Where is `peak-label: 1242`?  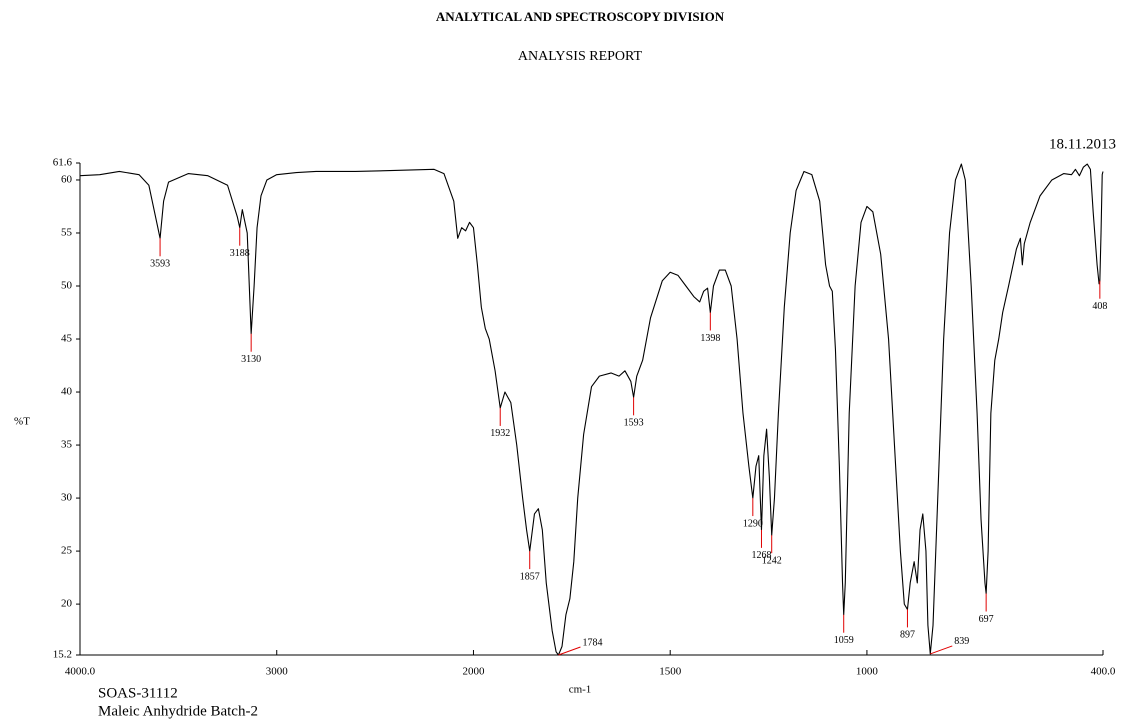
peak-label: 1242 is located at coordinates (772, 560).